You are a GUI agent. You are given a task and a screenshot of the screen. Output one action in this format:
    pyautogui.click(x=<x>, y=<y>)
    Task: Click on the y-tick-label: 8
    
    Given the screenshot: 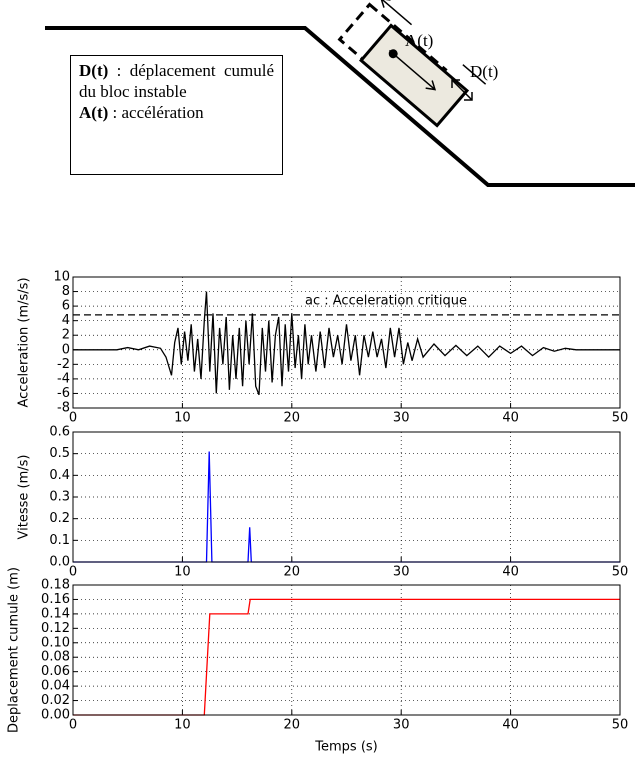 What is the action you would take?
    pyautogui.click(x=66, y=291)
    